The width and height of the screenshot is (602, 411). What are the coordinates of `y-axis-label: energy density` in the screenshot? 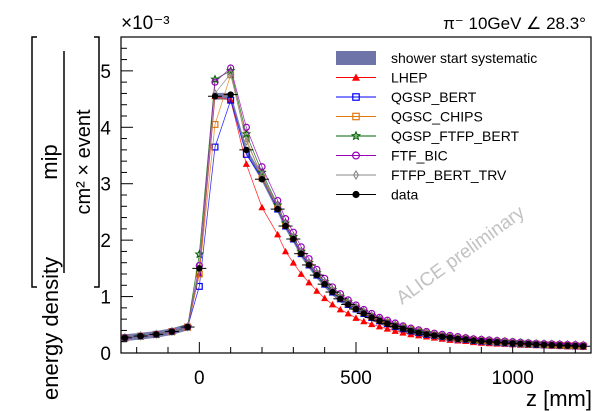 It's located at (50, 328).